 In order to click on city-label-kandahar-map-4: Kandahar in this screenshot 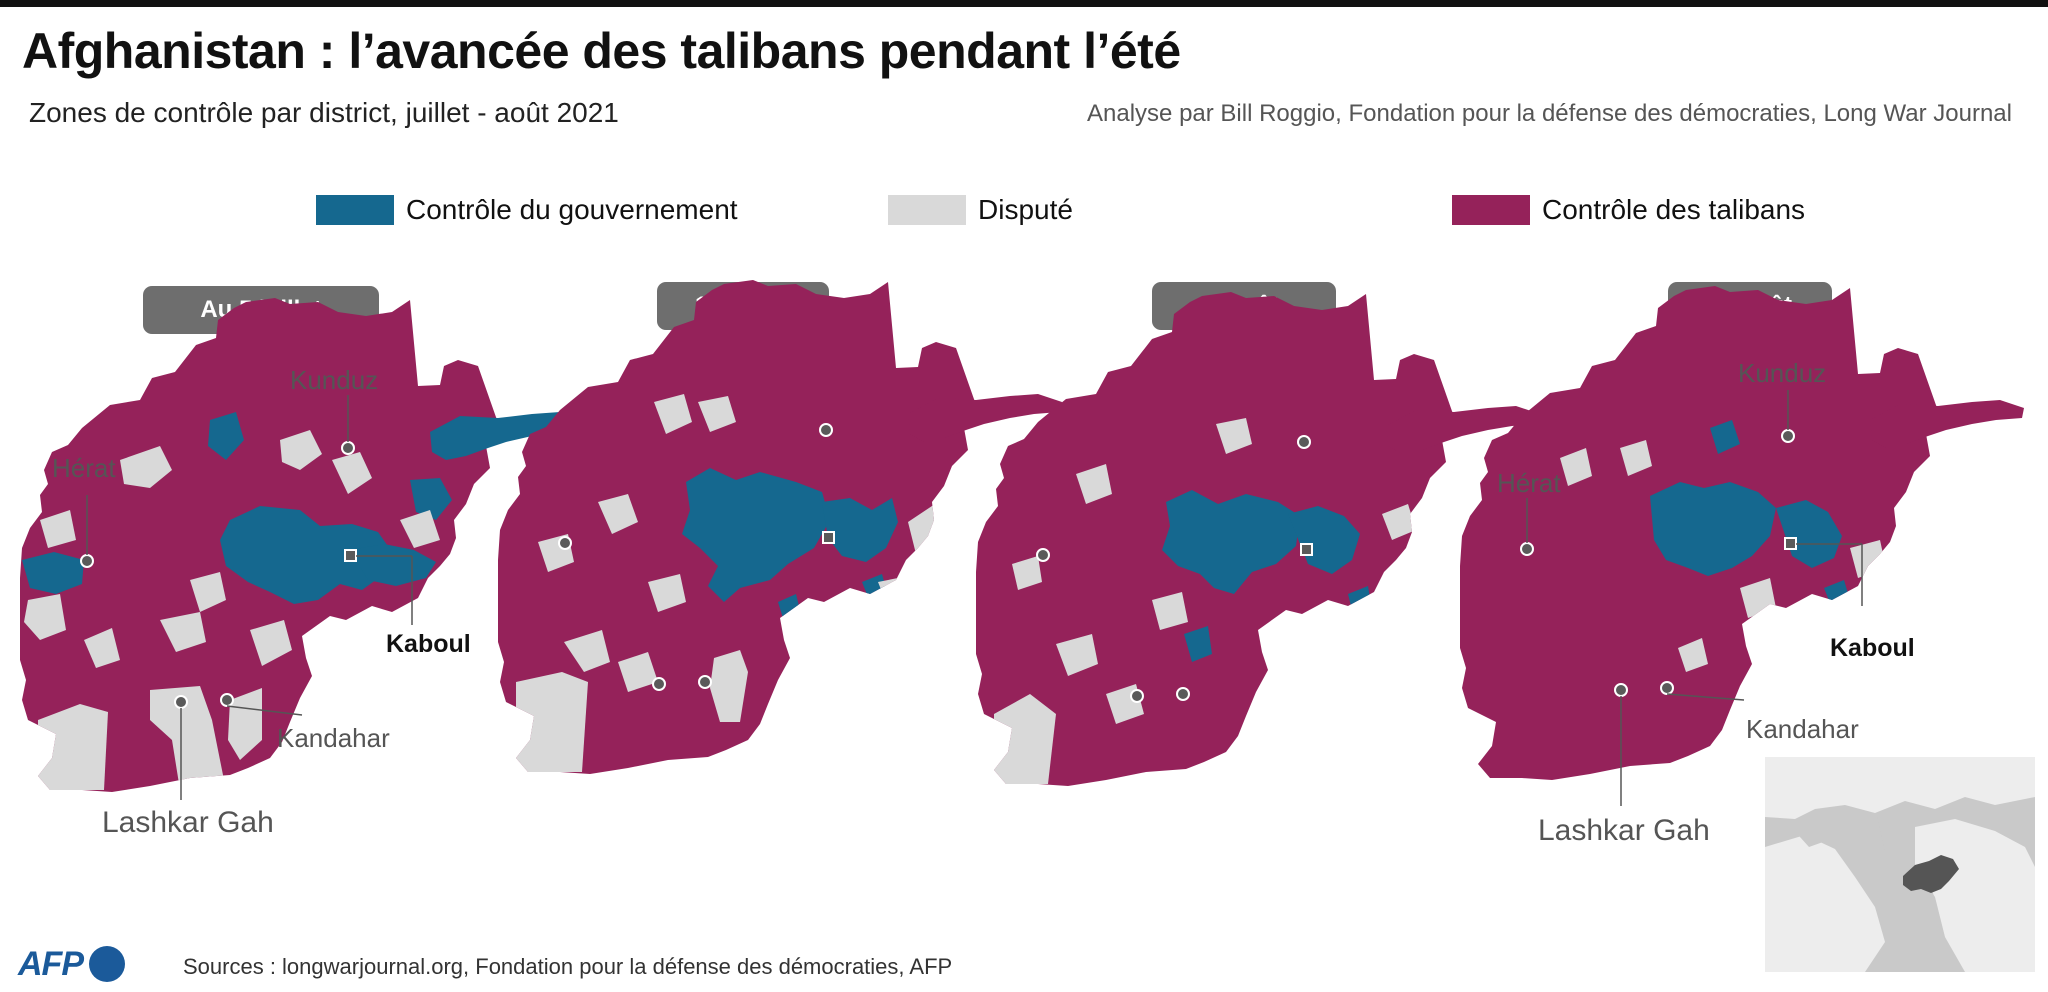, I will do `click(1802, 729)`.